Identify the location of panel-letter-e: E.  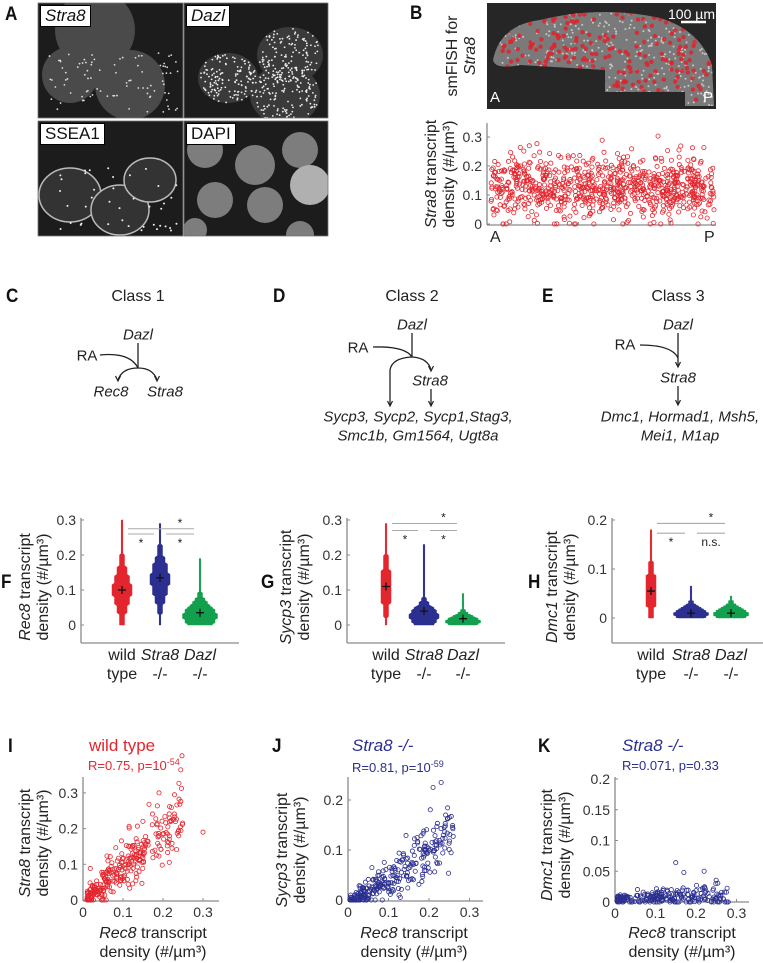
(548, 296).